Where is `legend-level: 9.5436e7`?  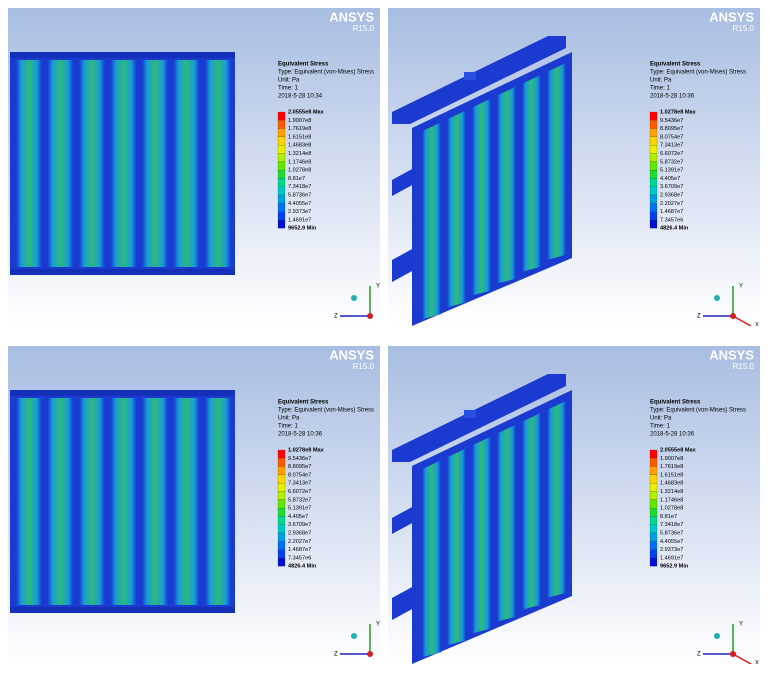
legend-level: 9.5436e7 is located at coordinates (299, 459).